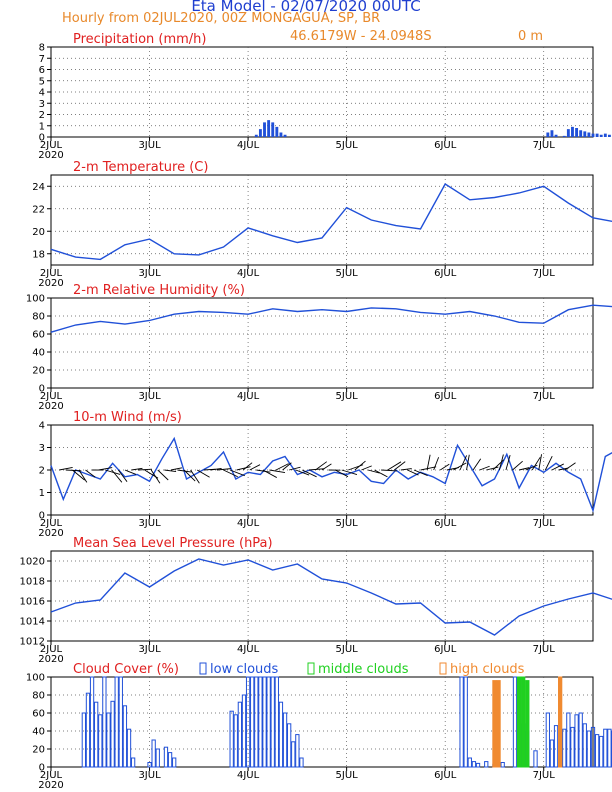 The width and height of the screenshot is (612, 792). I want to click on y-tick-label: 5, so click(42, 81).